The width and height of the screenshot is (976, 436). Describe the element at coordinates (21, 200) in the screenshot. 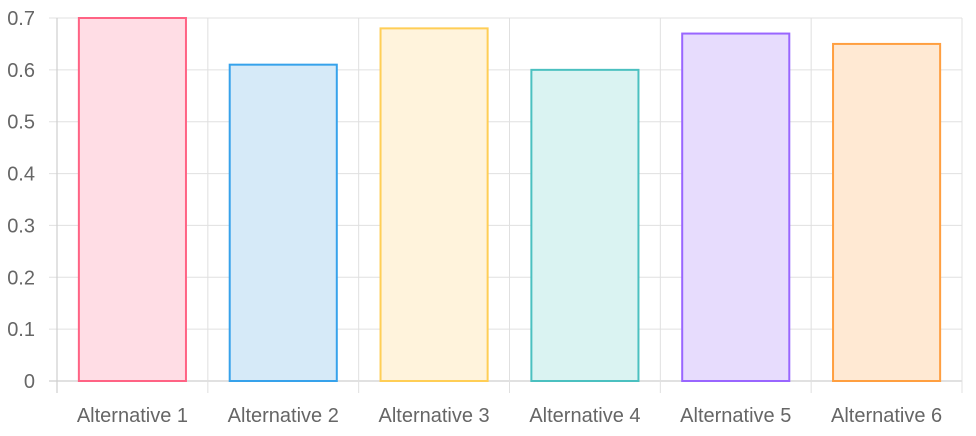

I see `y-axis-ticks: 0 0.1 0.2 0.3 0.4 0.5 0.6 0.7` at that location.